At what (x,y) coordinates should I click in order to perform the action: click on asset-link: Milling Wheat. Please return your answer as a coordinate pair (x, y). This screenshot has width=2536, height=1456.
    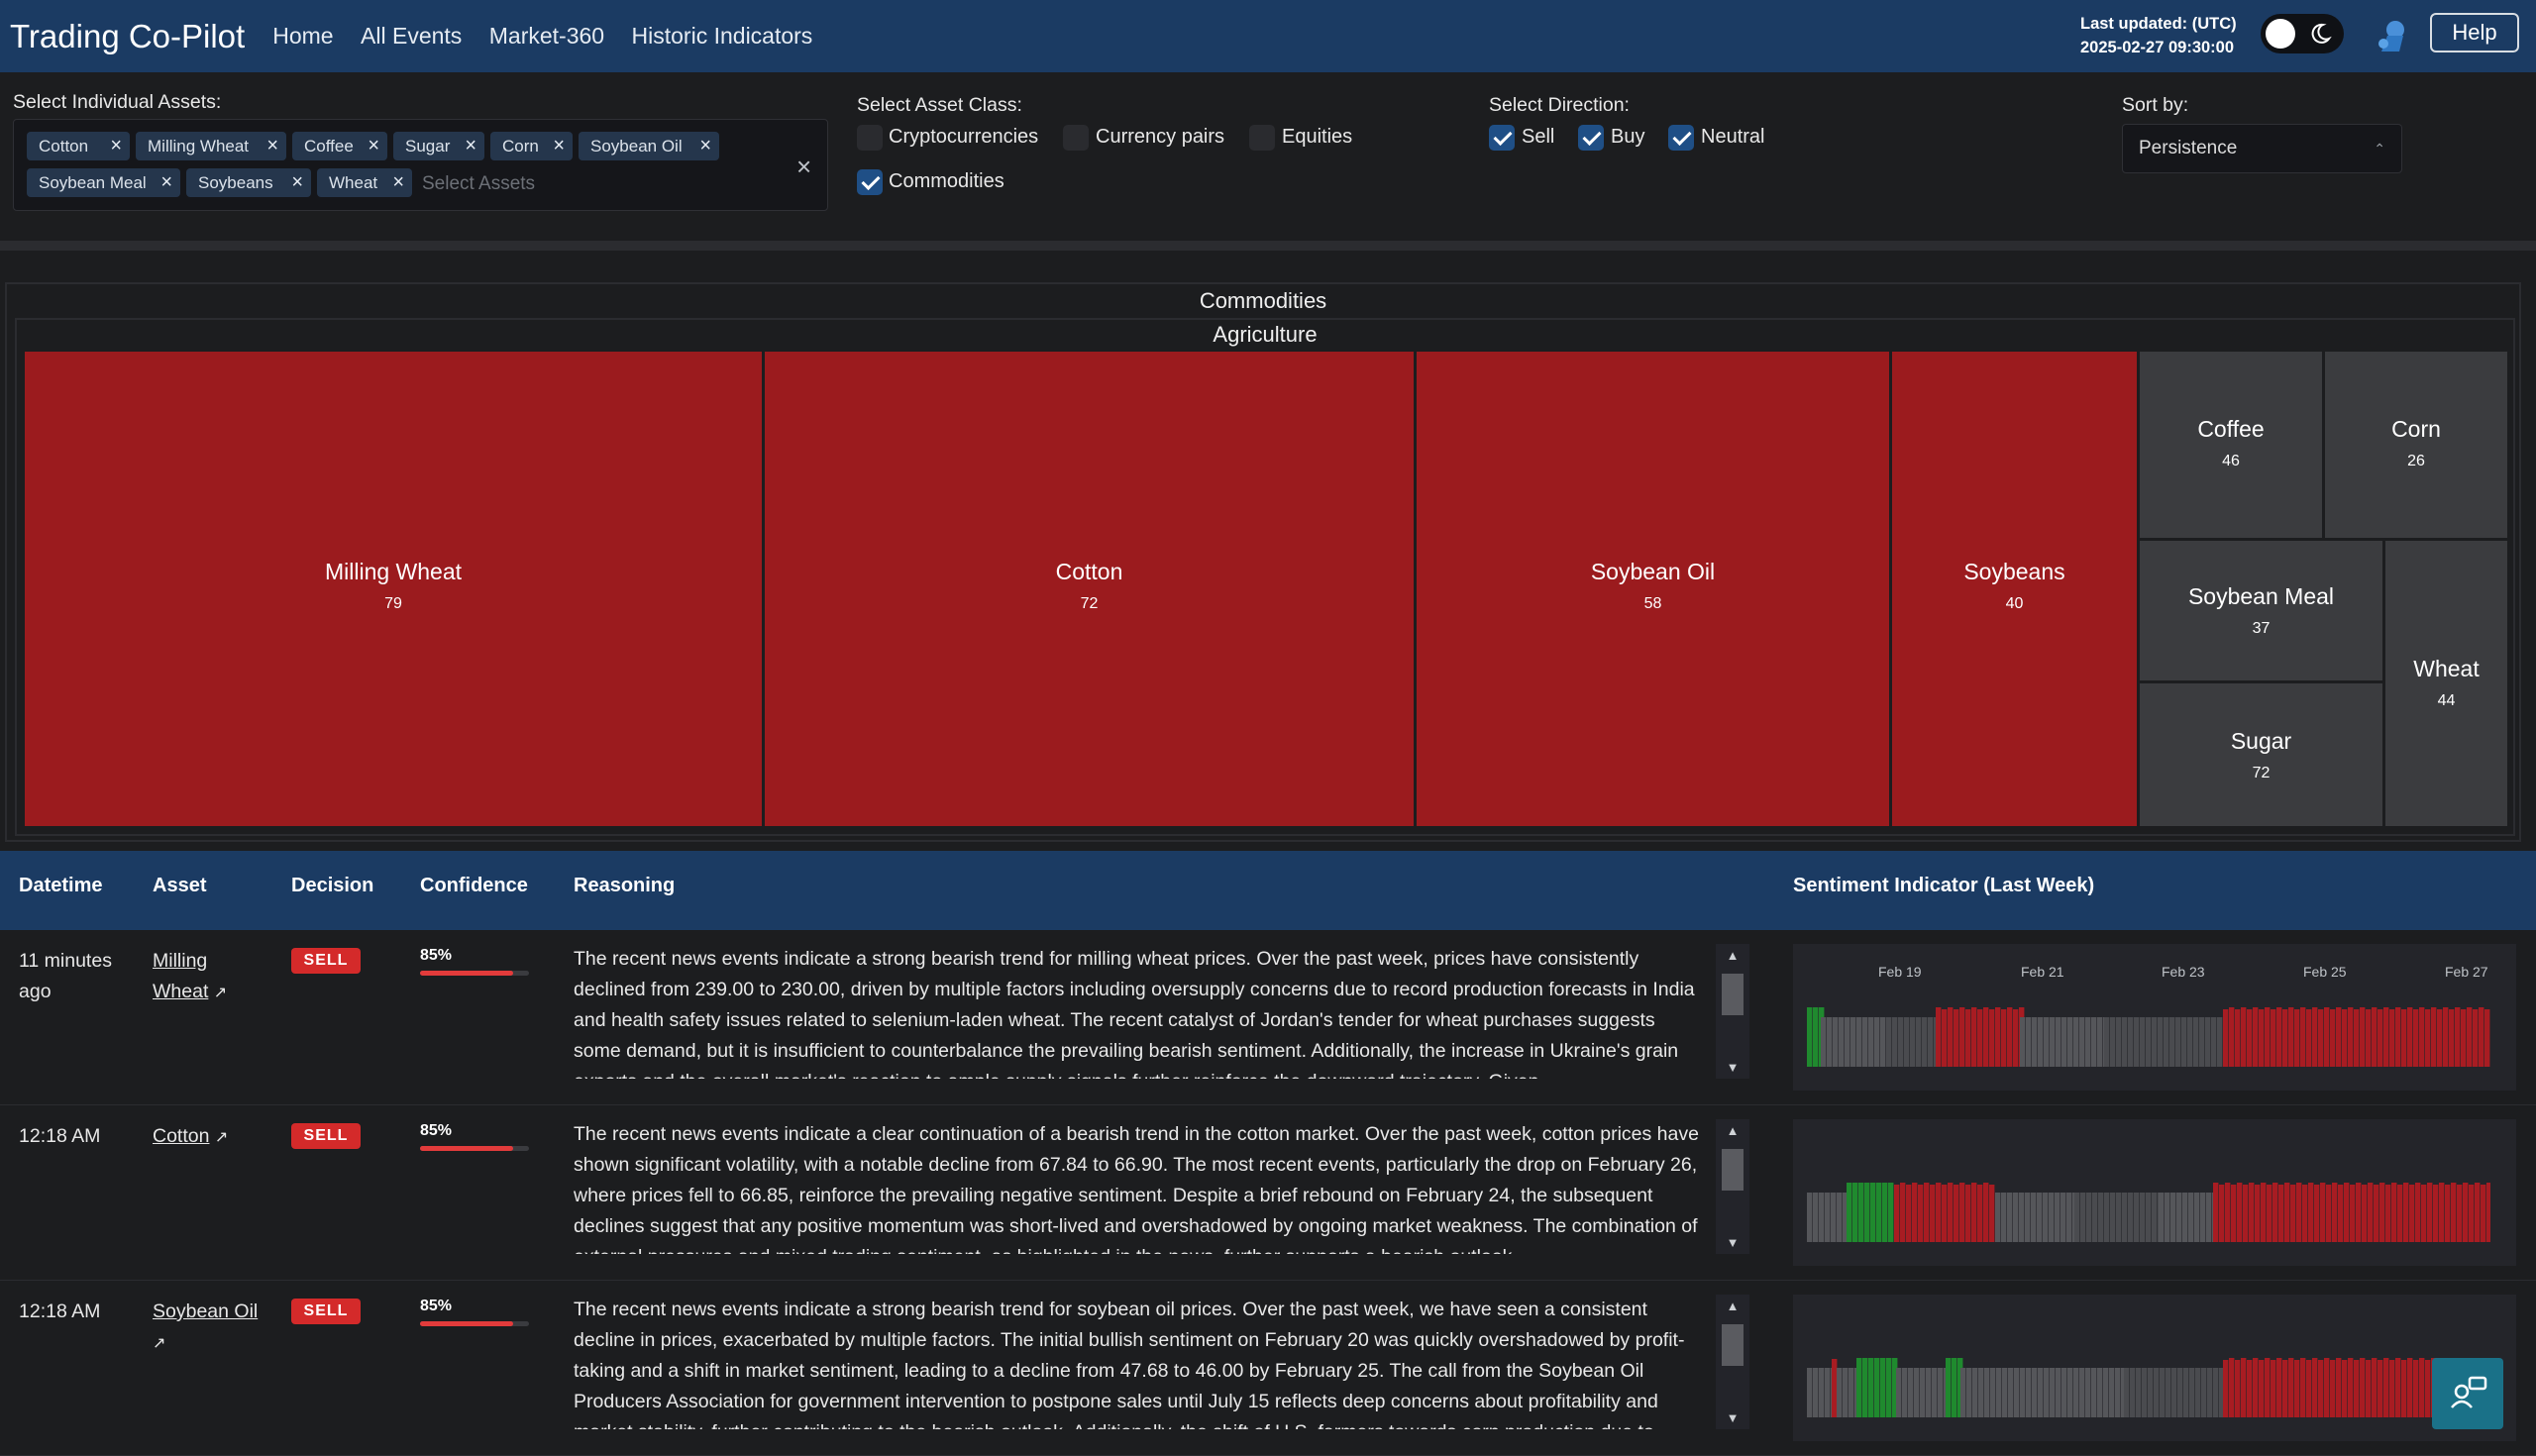
    Looking at the image, I should click on (181, 976).